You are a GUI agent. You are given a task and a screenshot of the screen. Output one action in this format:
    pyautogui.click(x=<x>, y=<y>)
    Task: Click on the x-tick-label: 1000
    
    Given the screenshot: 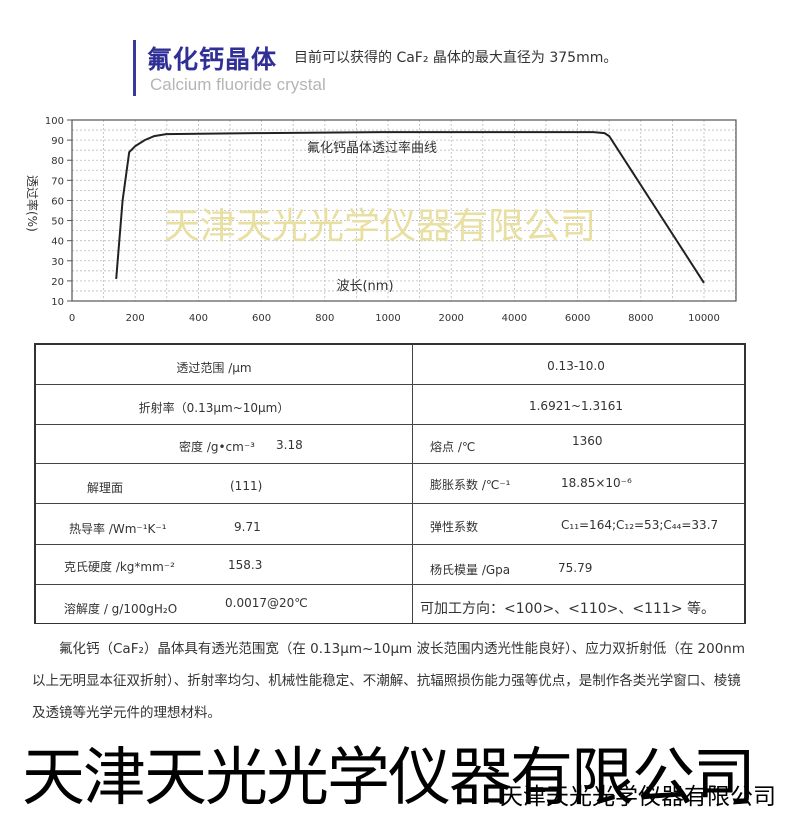 What is the action you would take?
    pyautogui.click(x=387, y=318)
    